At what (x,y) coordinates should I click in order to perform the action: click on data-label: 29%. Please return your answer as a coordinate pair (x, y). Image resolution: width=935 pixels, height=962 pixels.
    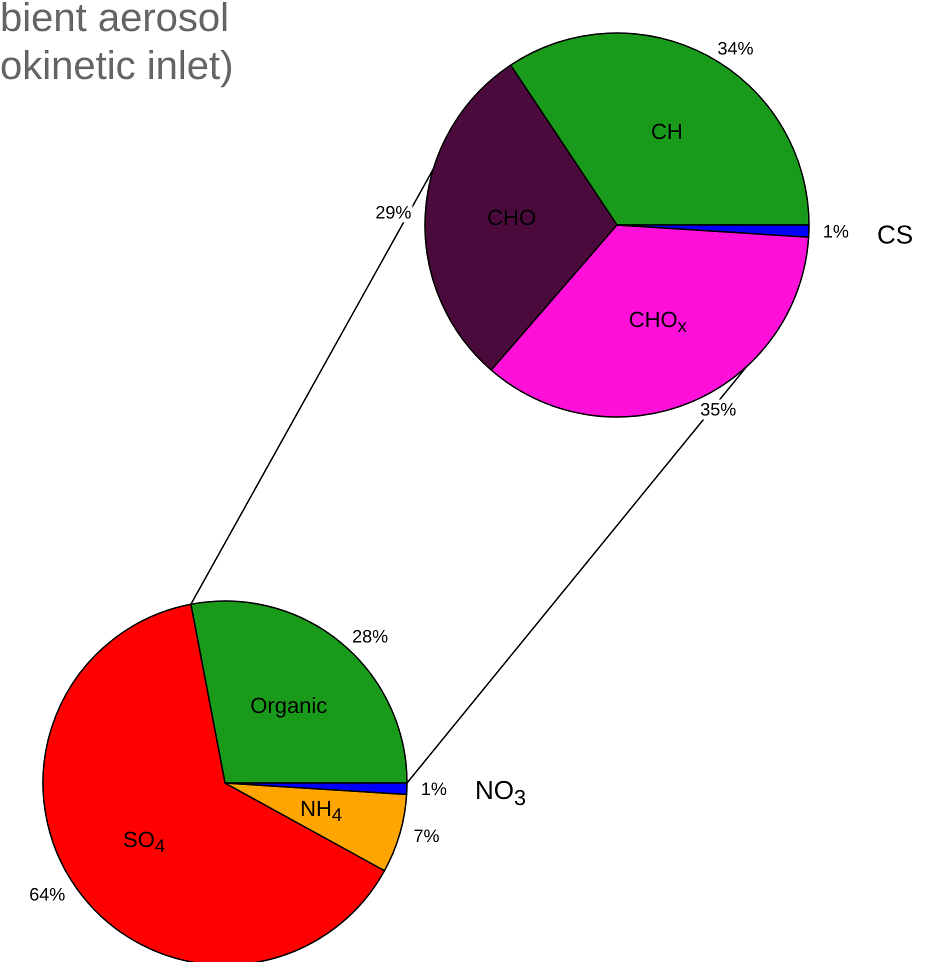
    Looking at the image, I should click on (393, 212).